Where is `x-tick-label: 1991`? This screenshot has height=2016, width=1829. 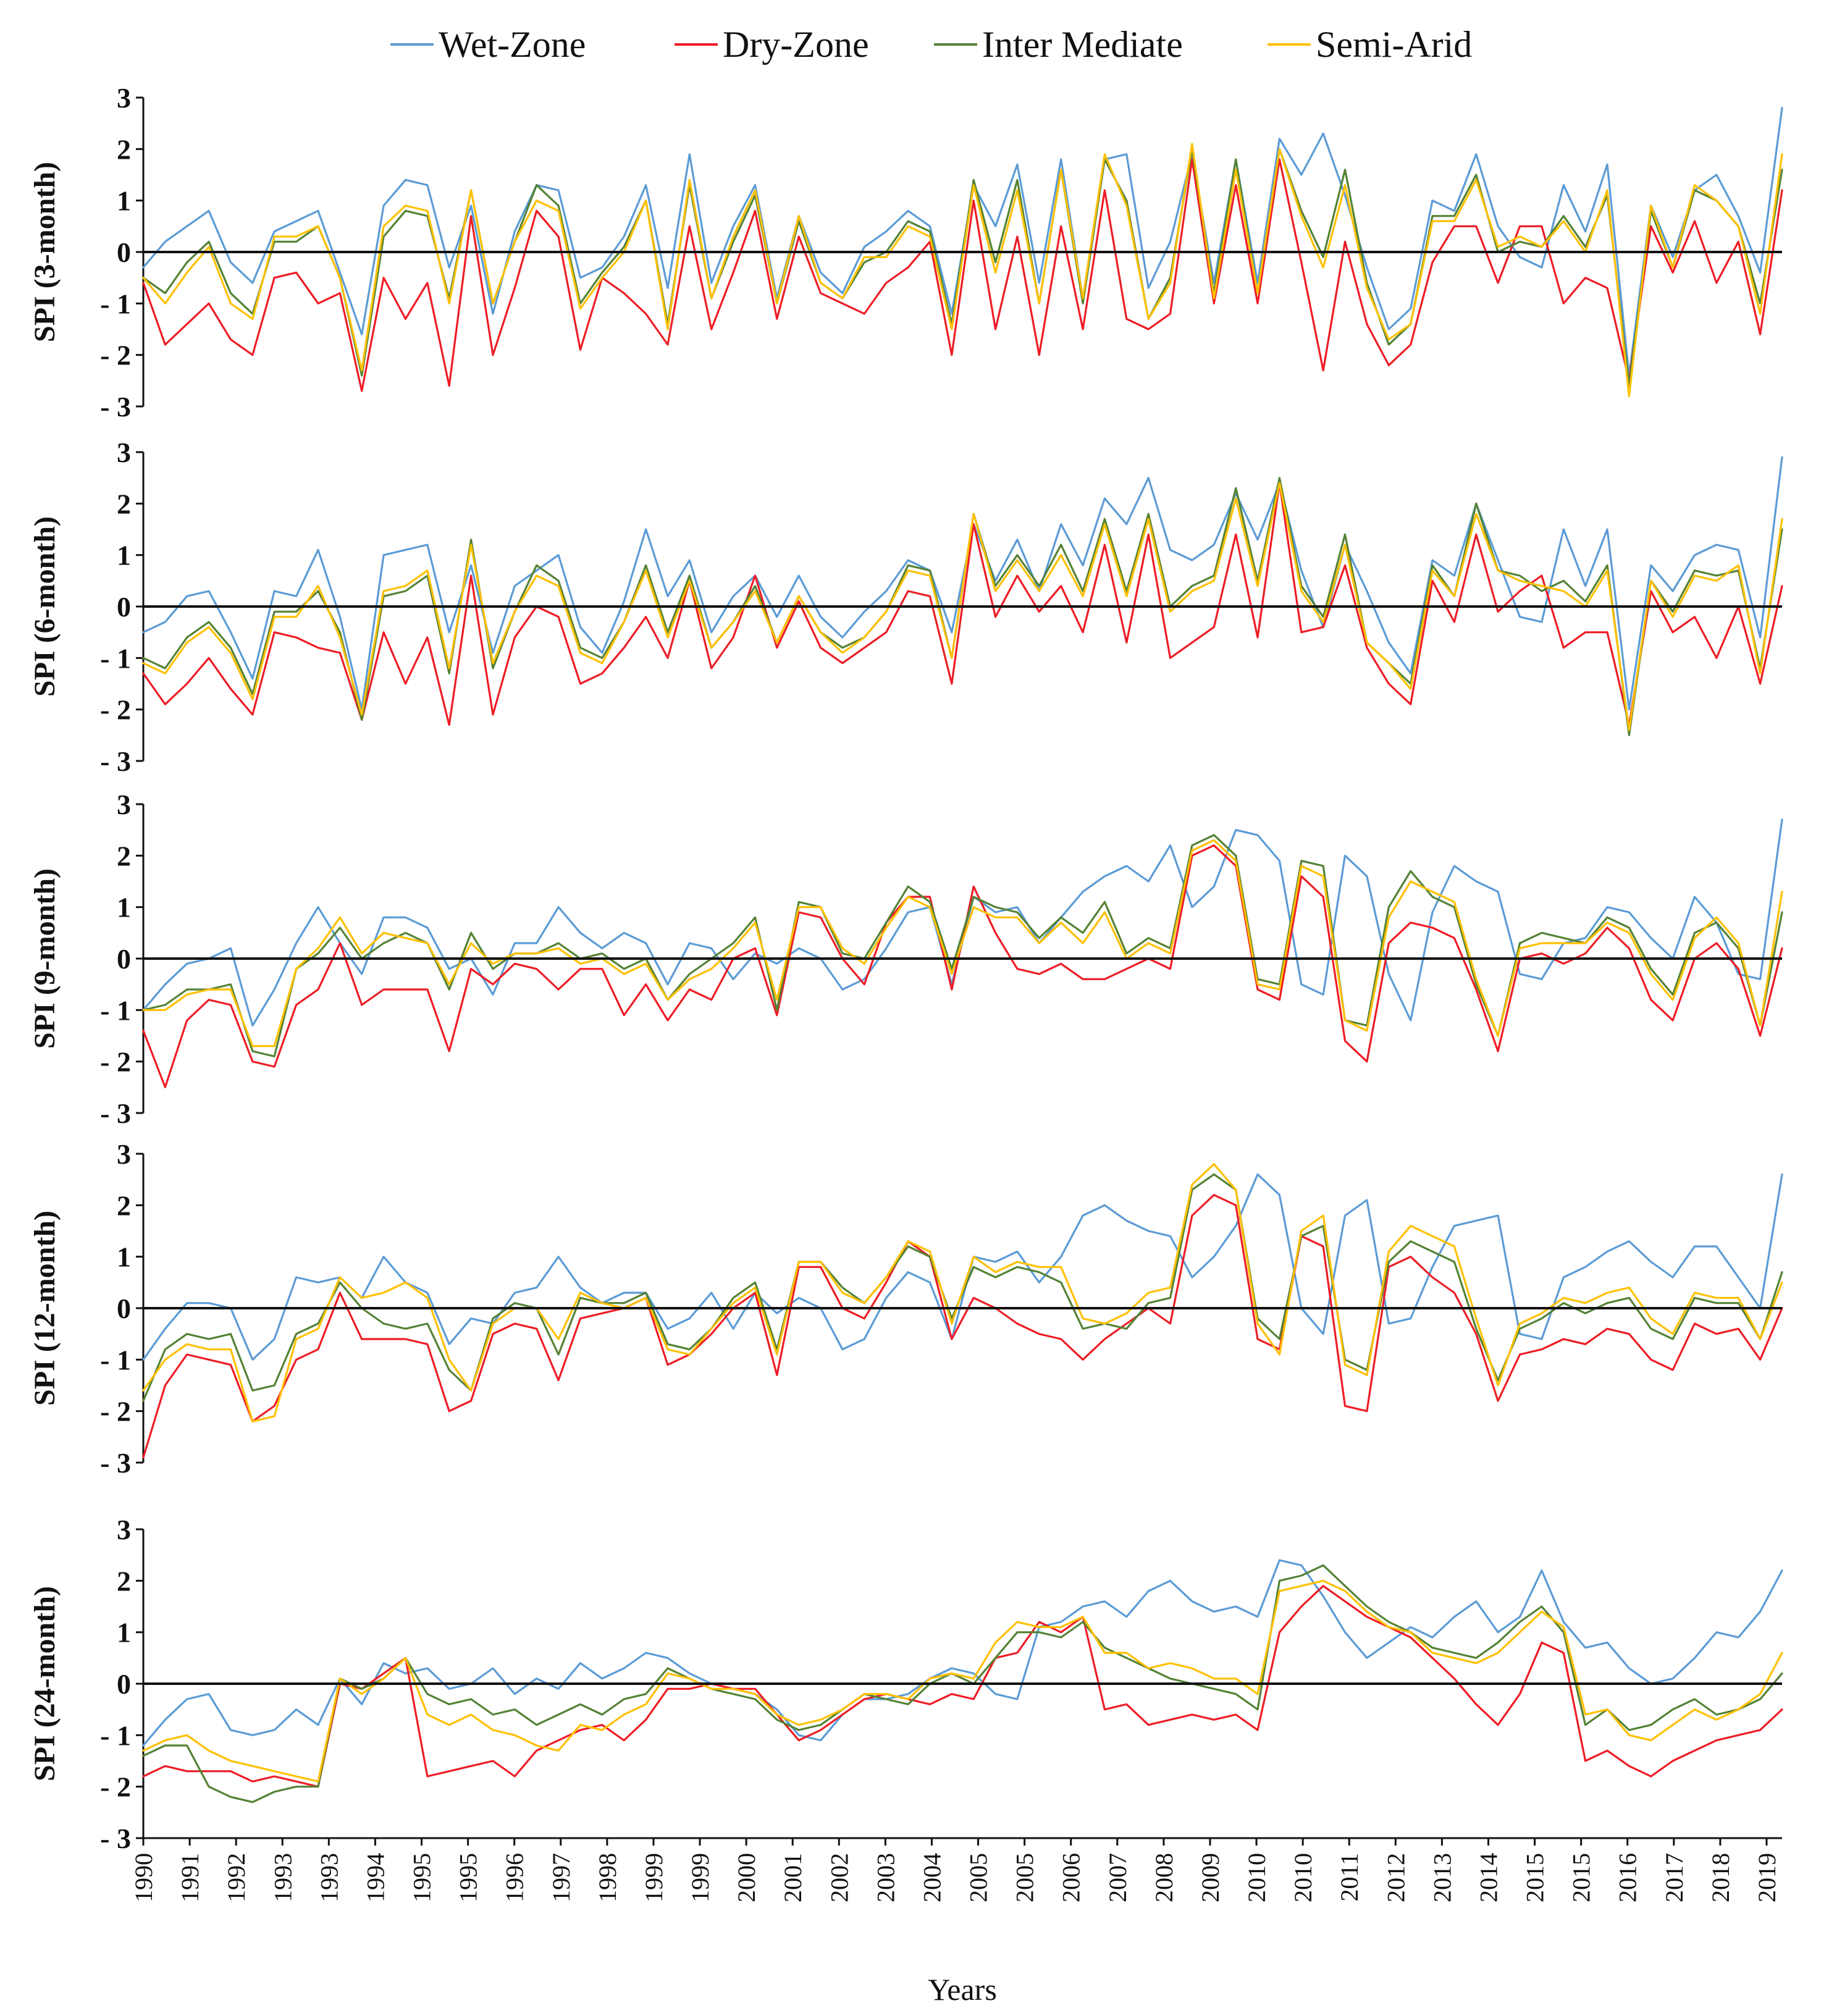
x-tick-label: 1991 is located at coordinates (190, 1877).